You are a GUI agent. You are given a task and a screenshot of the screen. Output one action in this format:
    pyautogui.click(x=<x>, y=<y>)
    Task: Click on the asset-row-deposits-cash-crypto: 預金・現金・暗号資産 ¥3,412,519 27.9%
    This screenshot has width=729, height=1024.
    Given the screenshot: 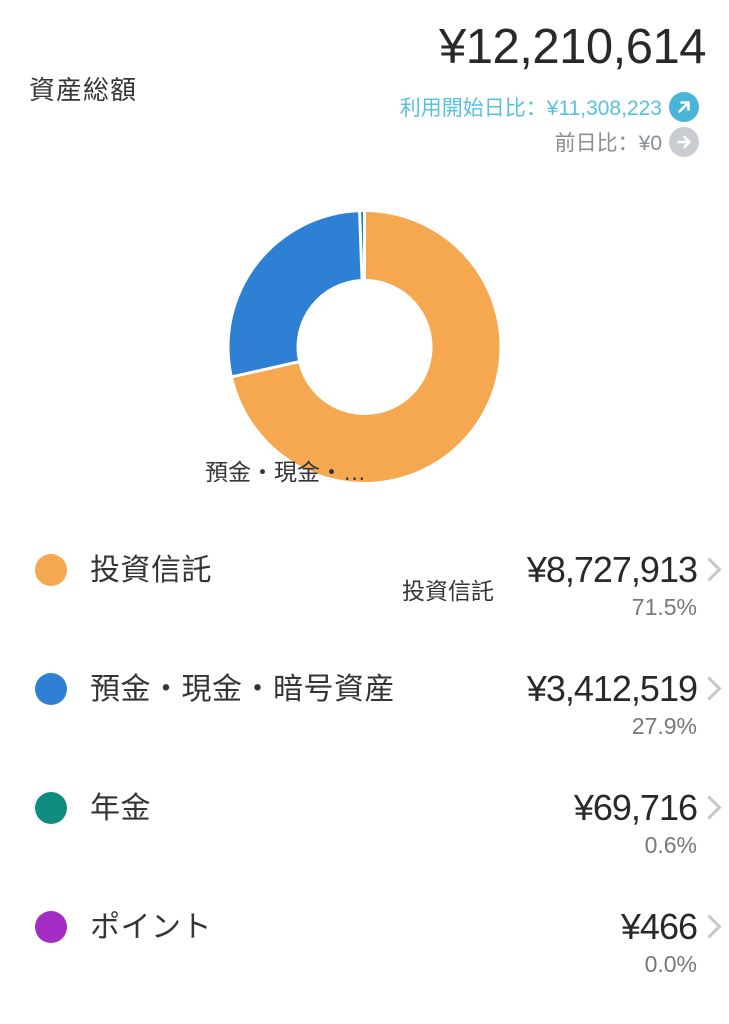 What is the action you would take?
    pyautogui.click(x=364, y=686)
    